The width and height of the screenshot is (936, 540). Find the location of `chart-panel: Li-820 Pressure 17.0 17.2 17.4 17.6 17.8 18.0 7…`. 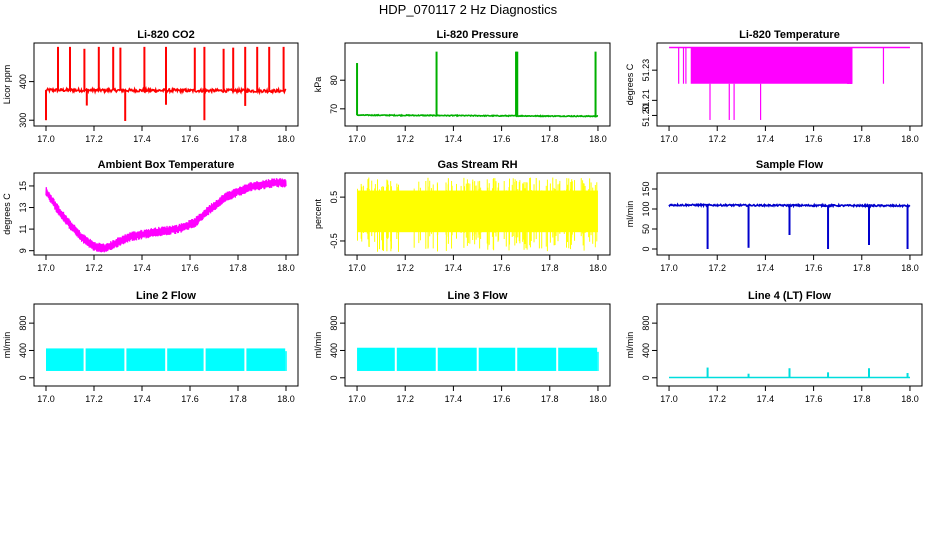

chart-panel: Li-820 Pressure 17.0 17.2 17.4 17.6 17.8 18.0 7… is located at coordinates (462, 86).